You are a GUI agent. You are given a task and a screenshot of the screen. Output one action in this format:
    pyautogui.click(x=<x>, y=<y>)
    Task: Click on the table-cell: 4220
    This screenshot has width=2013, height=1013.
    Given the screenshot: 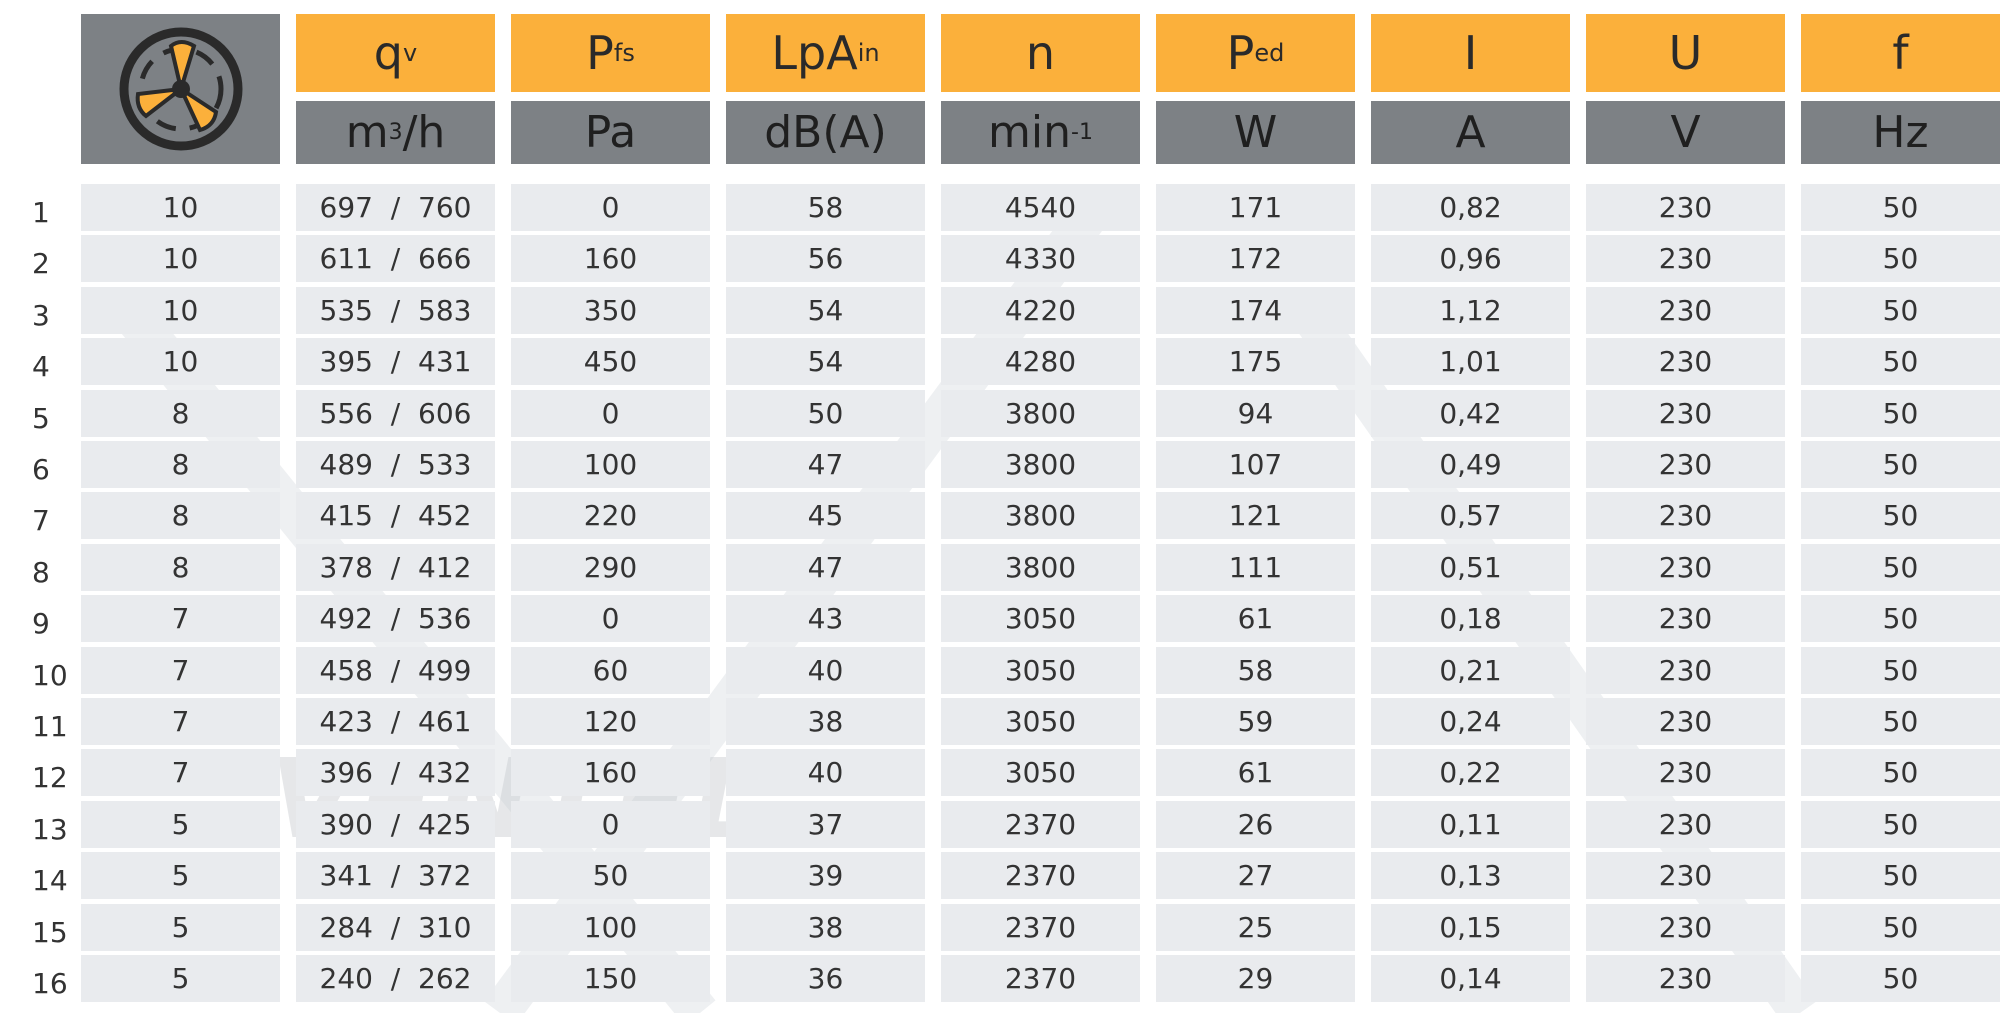 What is the action you would take?
    pyautogui.click(x=1040, y=310)
    